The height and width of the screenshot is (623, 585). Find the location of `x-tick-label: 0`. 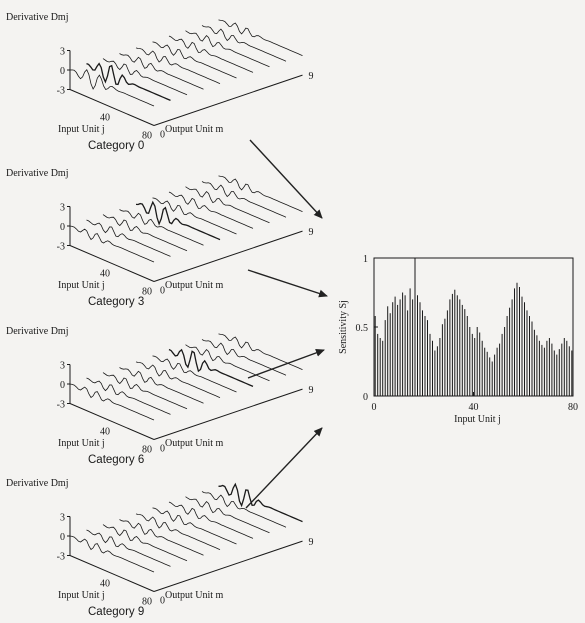

x-tick-label: 0 is located at coordinates (374, 407).